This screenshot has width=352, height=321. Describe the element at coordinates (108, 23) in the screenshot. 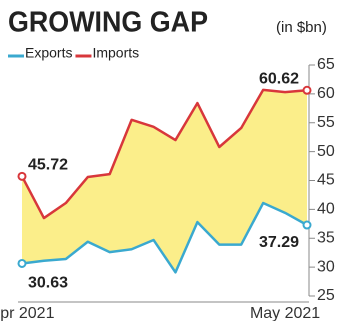

I see `chart-title: GROWING GAP` at that location.